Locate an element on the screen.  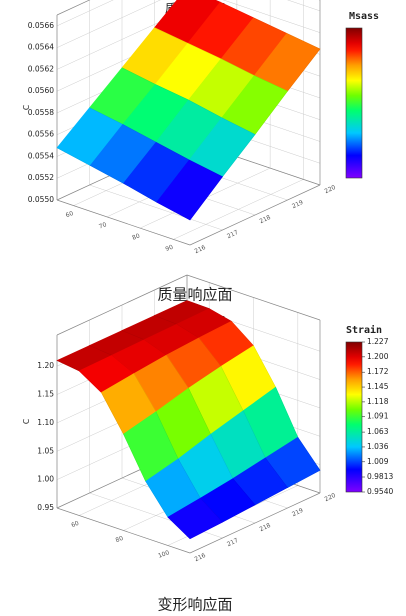
colorbar-tick-label: 1.009 is located at coordinates (378, 461).